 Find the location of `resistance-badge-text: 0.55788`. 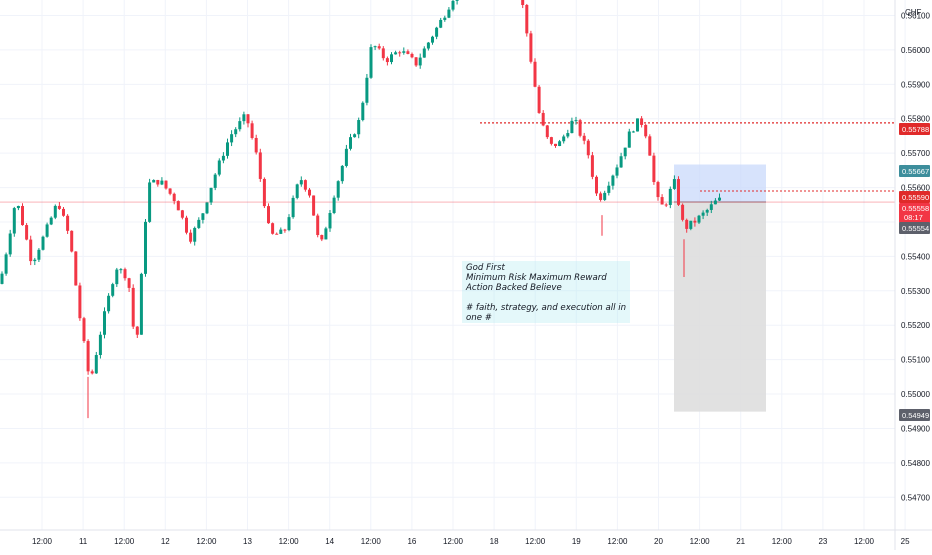

resistance-badge-text: 0.55788 is located at coordinates (915, 129).